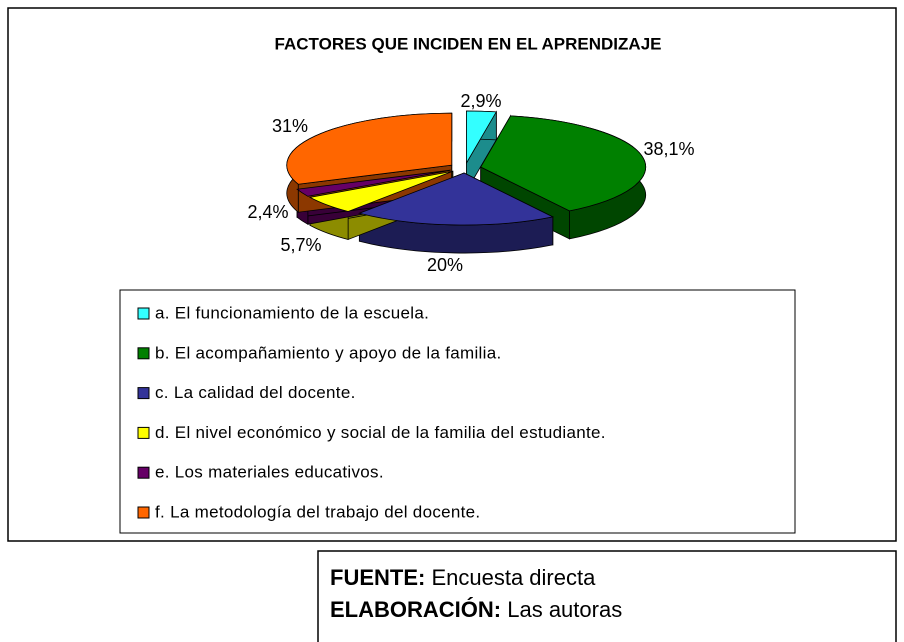 Image resolution: width=904 pixels, height=642 pixels. Describe the element at coordinates (445, 265) in the screenshot. I see `data-label: 20%` at that location.